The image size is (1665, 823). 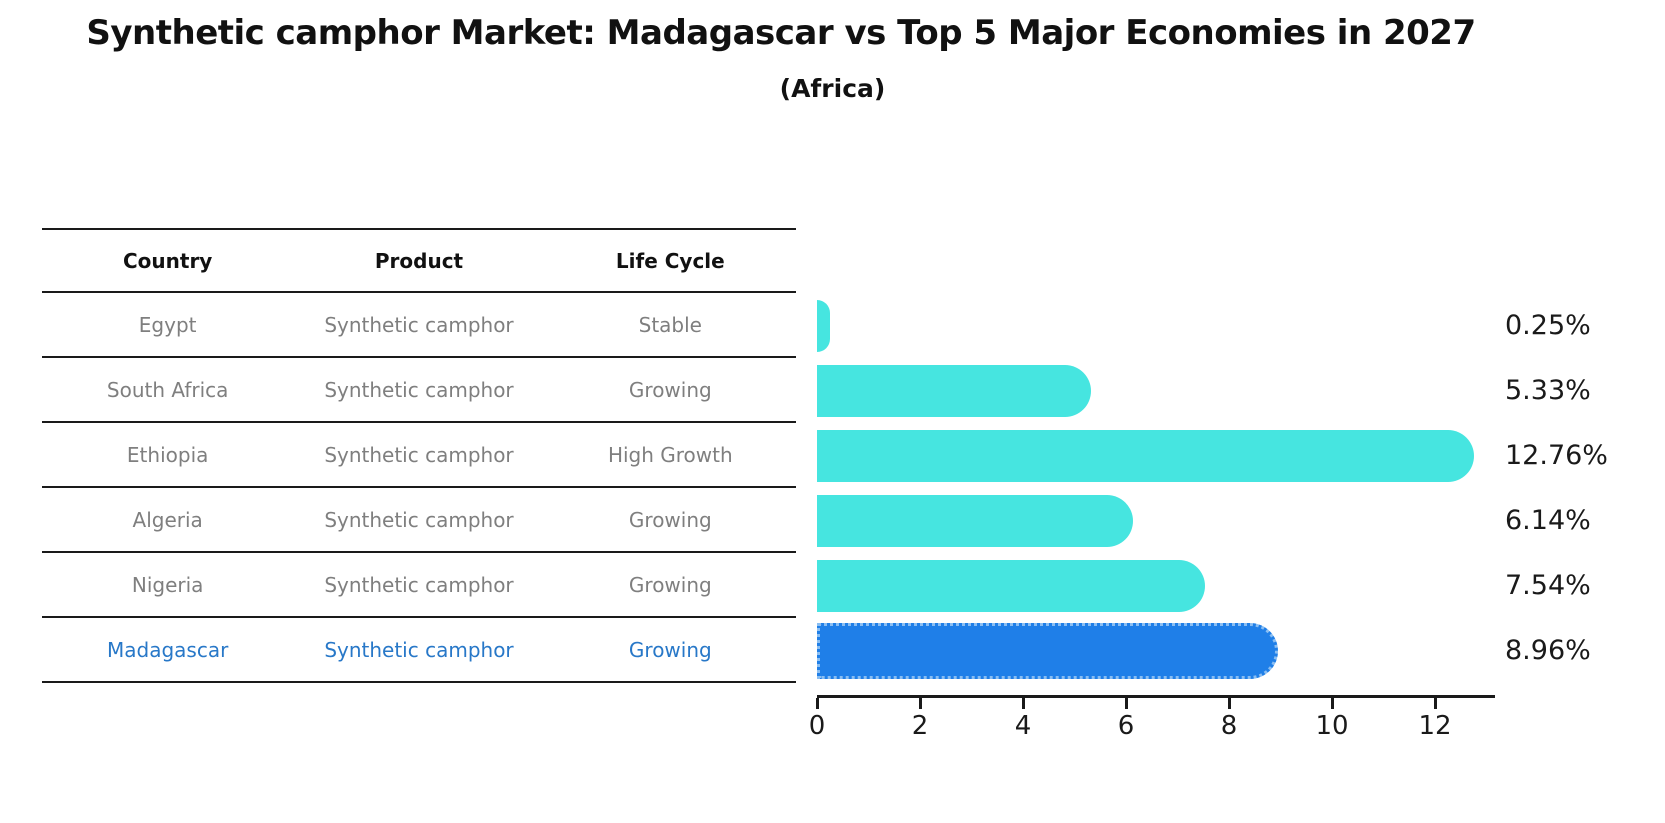 What do you see at coordinates (1145, 455) in the screenshot?
I see `bar-ethiopia` at bounding box center [1145, 455].